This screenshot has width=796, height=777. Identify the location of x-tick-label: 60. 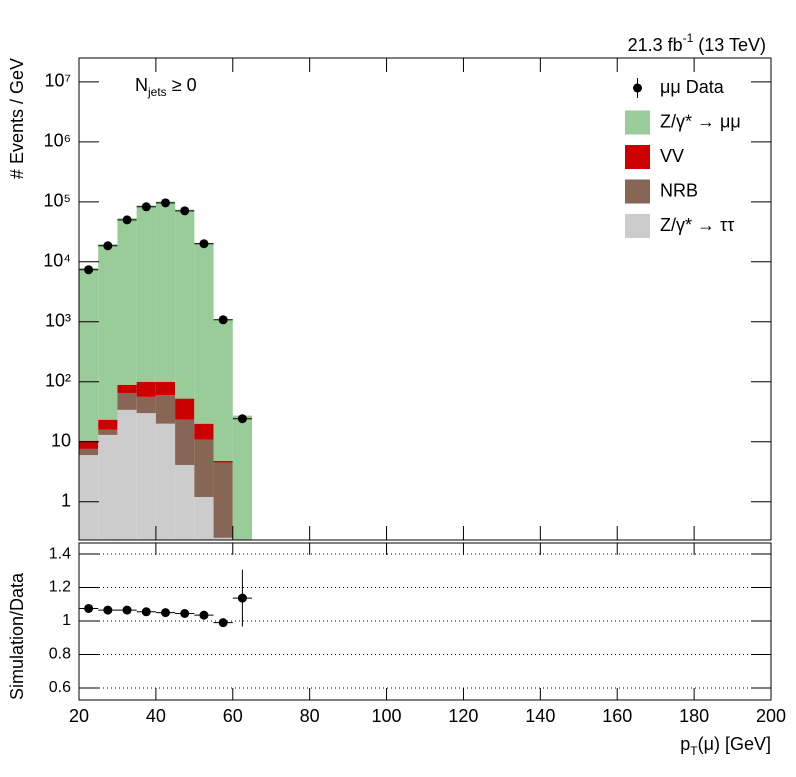
(233, 716).